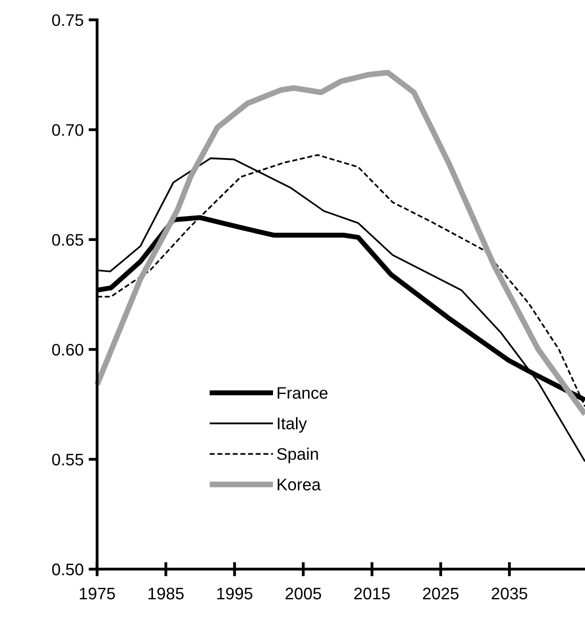  I want to click on legend-label: Spain, so click(297, 456).